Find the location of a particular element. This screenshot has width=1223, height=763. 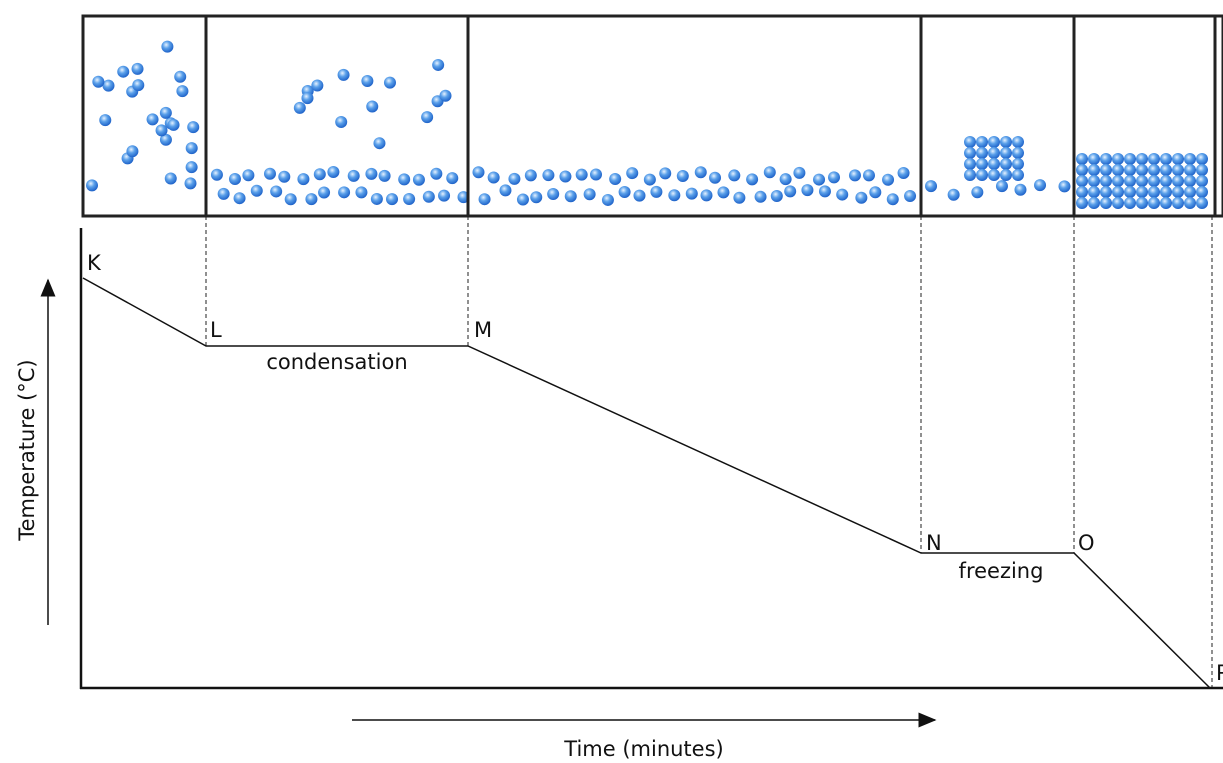

x-axis-label: Time (minutes) is located at coordinates (643, 749).